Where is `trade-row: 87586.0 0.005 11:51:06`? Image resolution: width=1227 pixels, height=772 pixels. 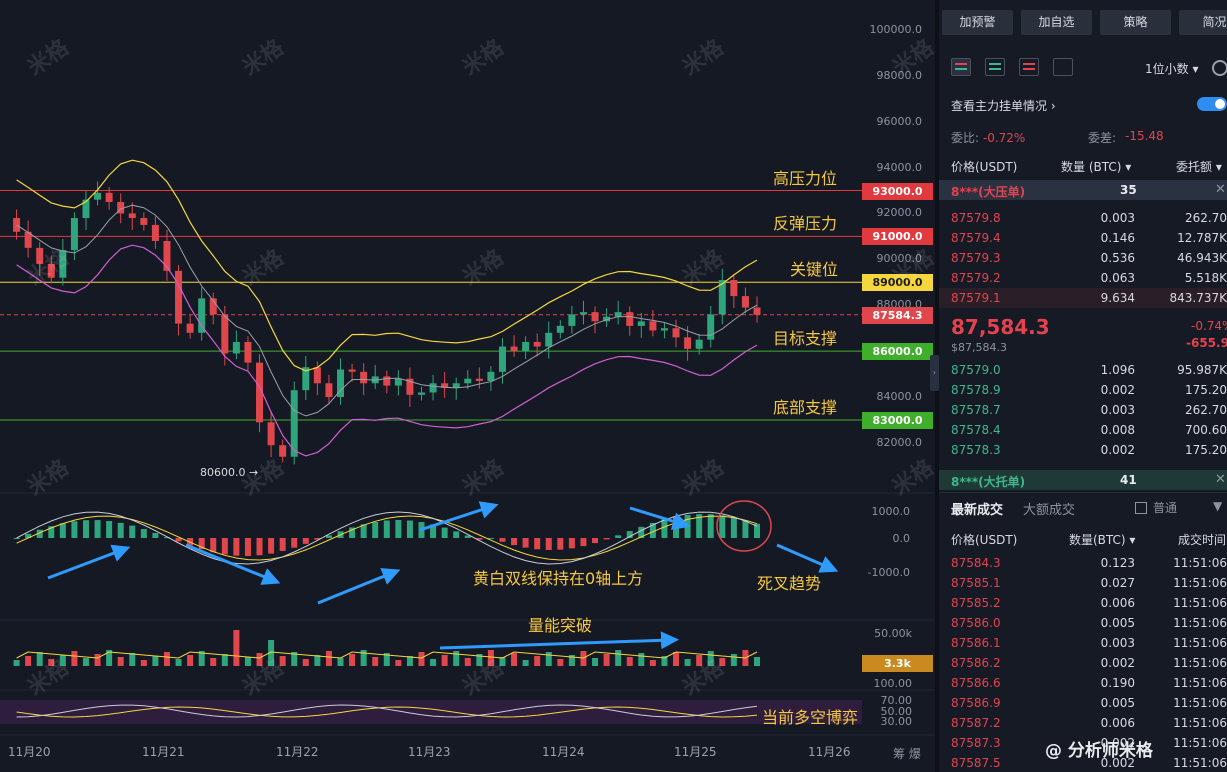
trade-row: 87586.0 0.005 11:51:06 is located at coordinates (1083, 623).